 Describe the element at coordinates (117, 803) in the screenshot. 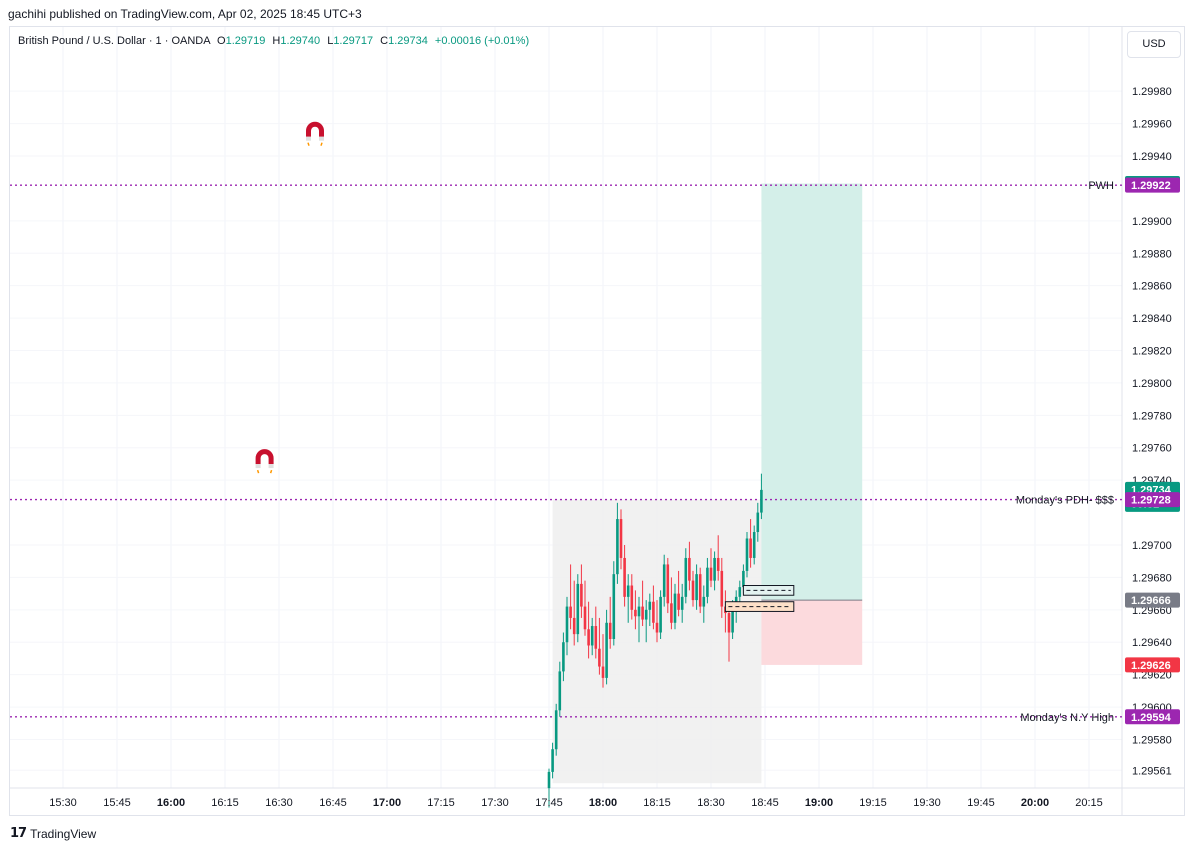

I see `time-tick-label: 15:45` at that location.